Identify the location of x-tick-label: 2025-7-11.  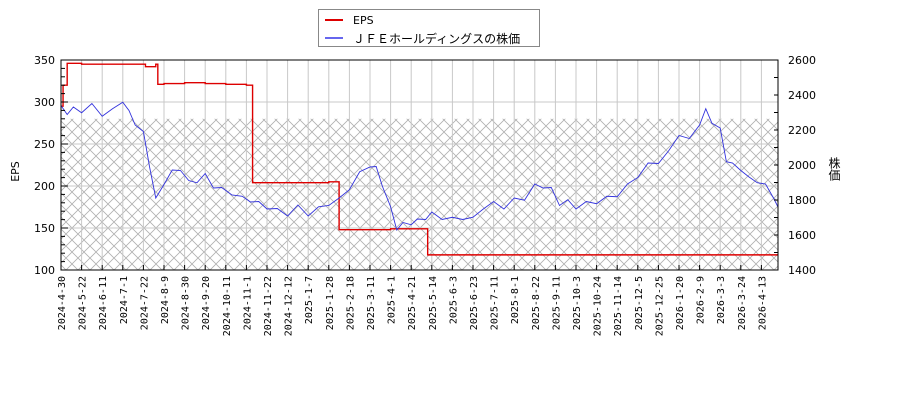
(495, 303).